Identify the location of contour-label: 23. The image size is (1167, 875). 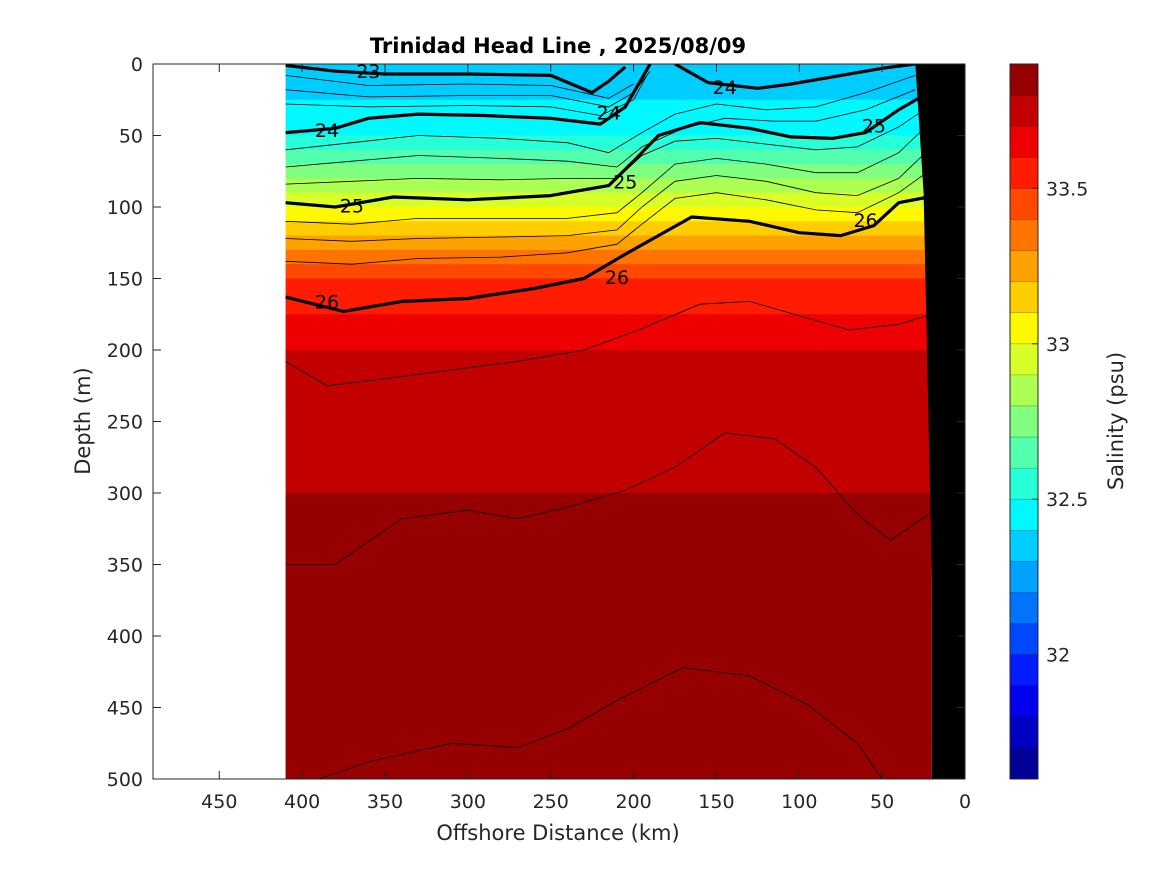
(368, 72).